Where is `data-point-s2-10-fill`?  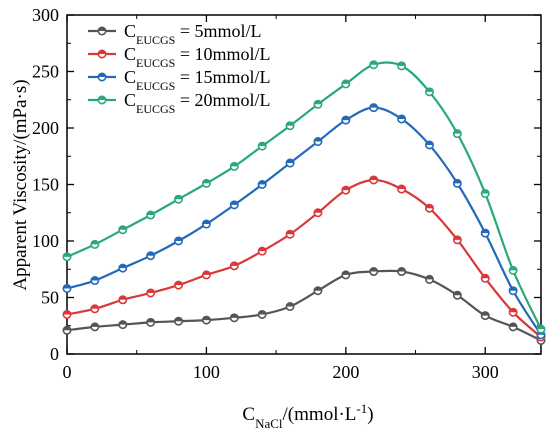 data-point-s2-10-fill is located at coordinates (318, 211).